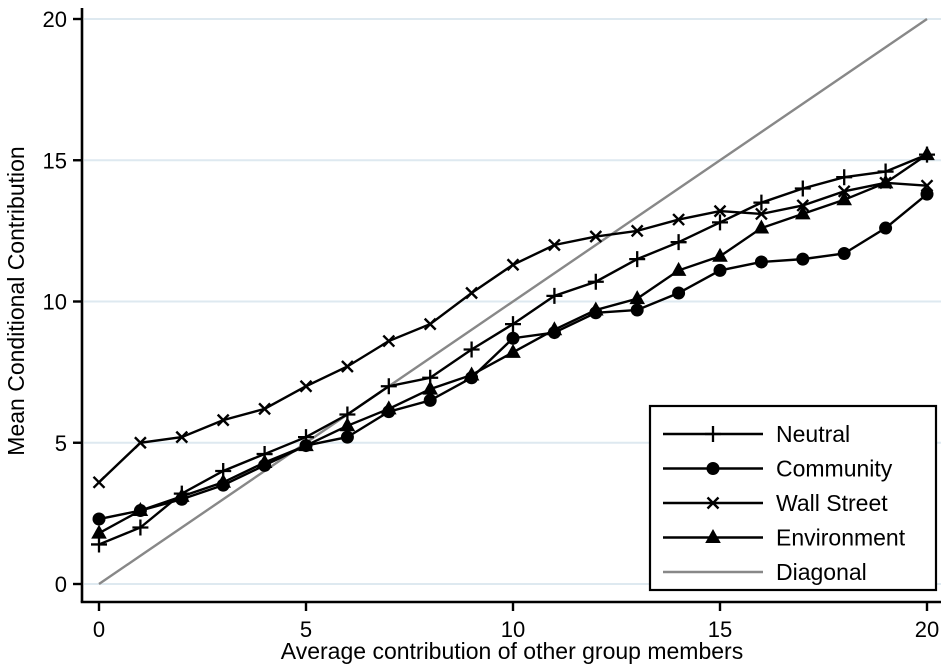 Image resolution: width=945 pixels, height=670 pixels. What do you see at coordinates (756, 434) in the screenshot?
I see `legend-item-neutral: Neutral` at bounding box center [756, 434].